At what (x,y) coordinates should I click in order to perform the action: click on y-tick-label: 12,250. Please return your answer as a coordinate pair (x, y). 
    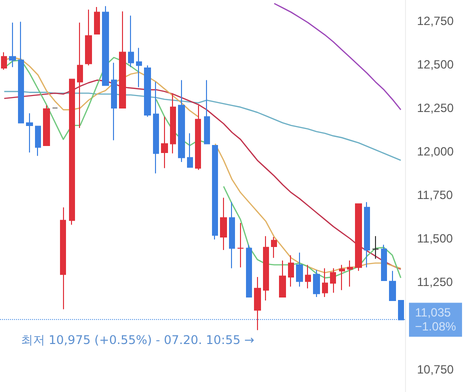
    Looking at the image, I should click on (435, 108).